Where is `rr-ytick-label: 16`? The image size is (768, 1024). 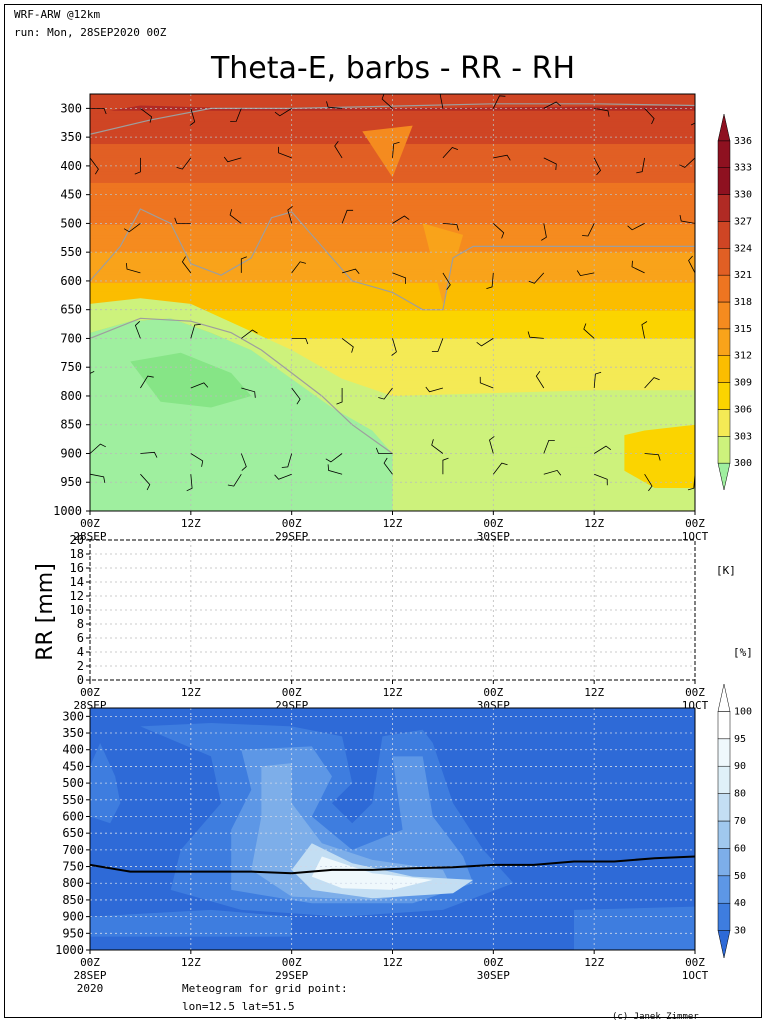 rr-ytick-label: 16 is located at coordinates (77, 568).